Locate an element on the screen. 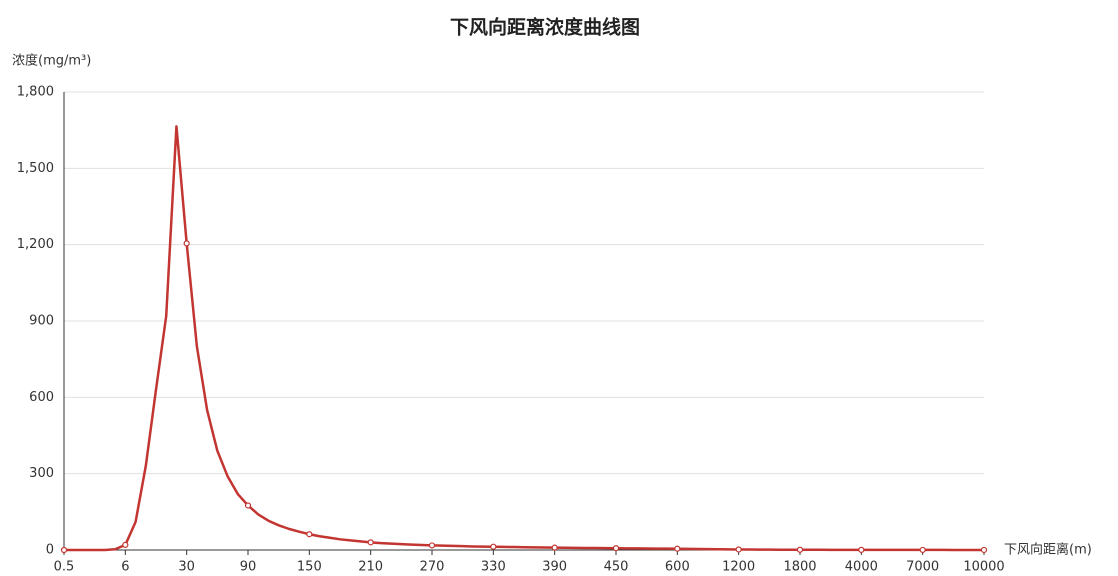  y-tick-label: 1,800 is located at coordinates (35, 92).